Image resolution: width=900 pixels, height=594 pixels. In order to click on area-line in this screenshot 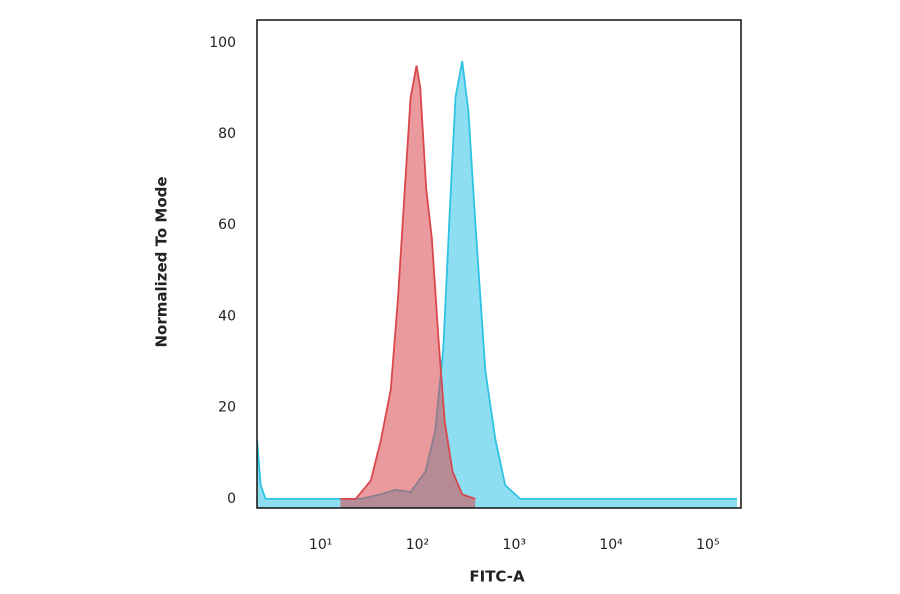, I will do `click(408, 282)`.